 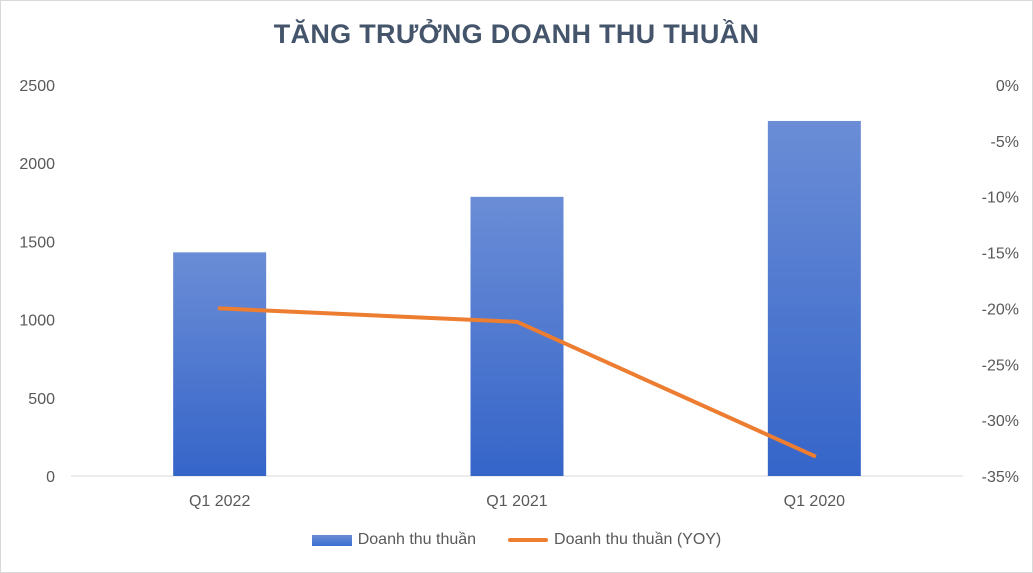 What do you see at coordinates (1000, 198) in the screenshot?
I see `right-tick-label: -10%` at bounding box center [1000, 198].